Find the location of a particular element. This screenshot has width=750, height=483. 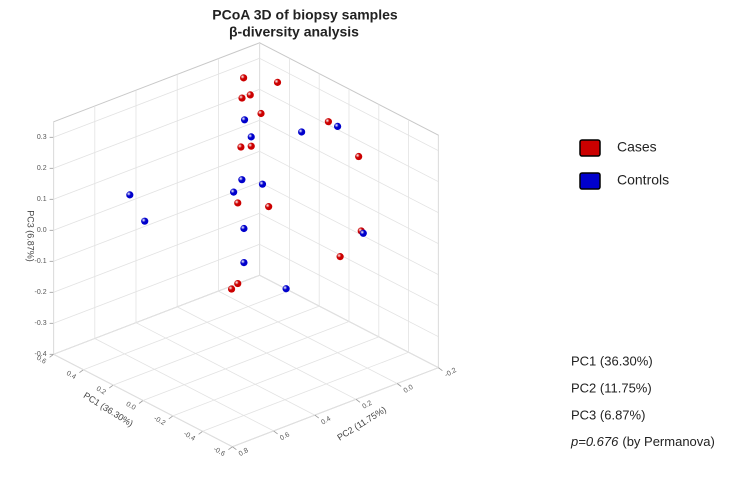

y-axis-title: PC2 (11.75%) is located at coordinates (361, 423).